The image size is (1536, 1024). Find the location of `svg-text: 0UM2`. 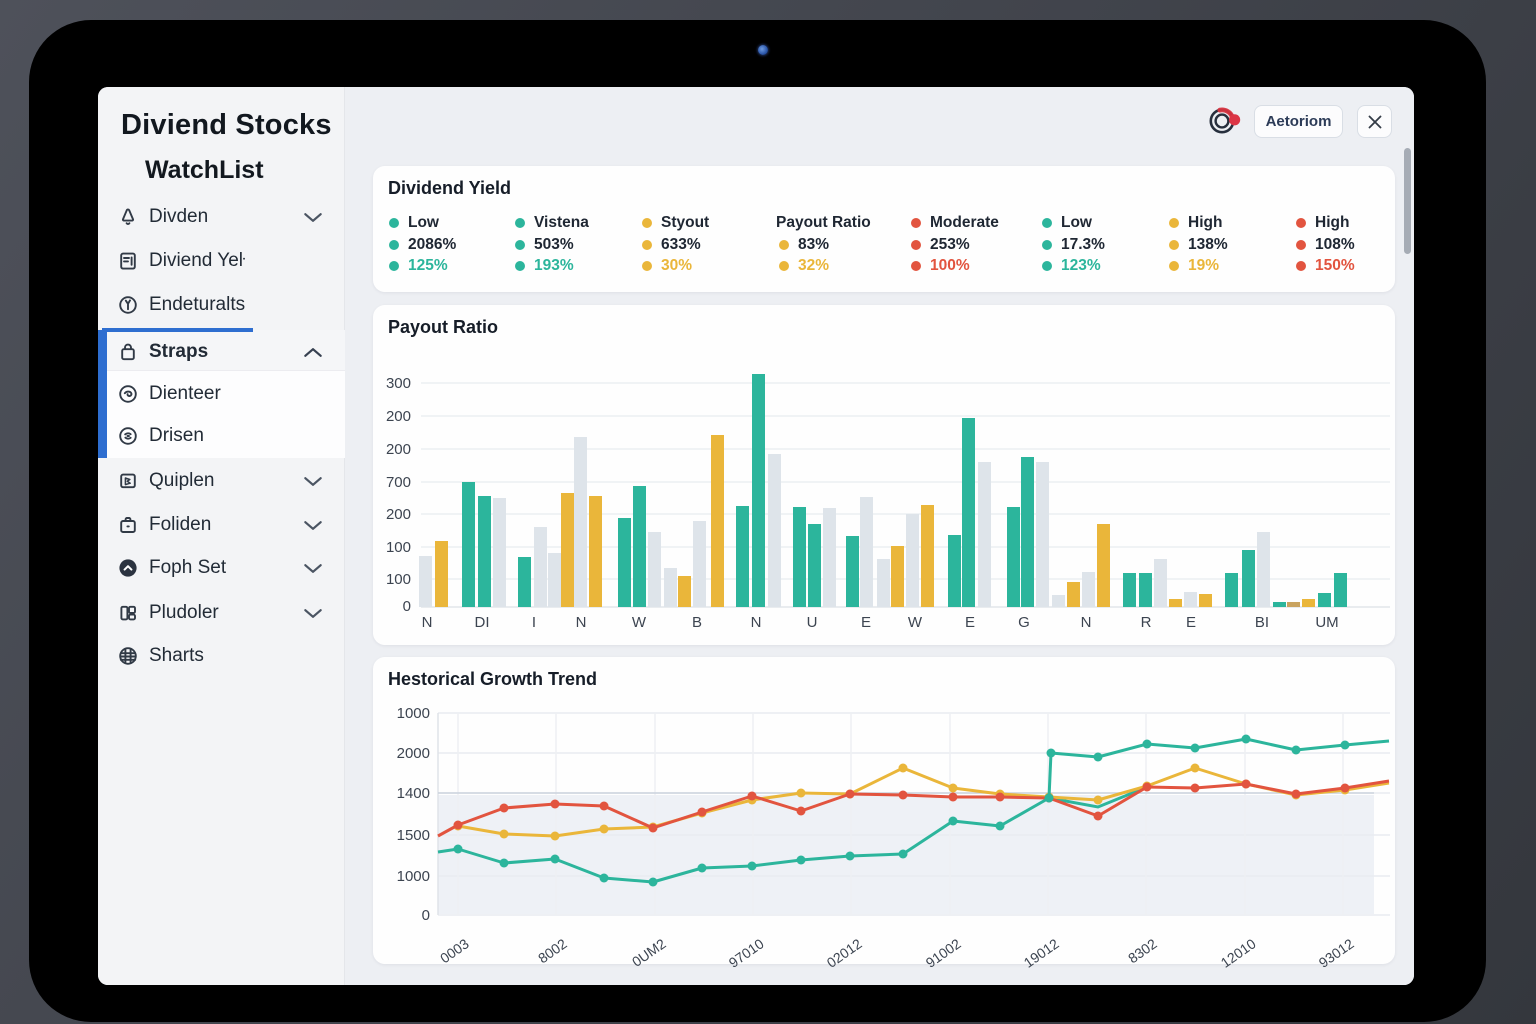

svg-text: 0UM2 is located at coordinates (649, 952).